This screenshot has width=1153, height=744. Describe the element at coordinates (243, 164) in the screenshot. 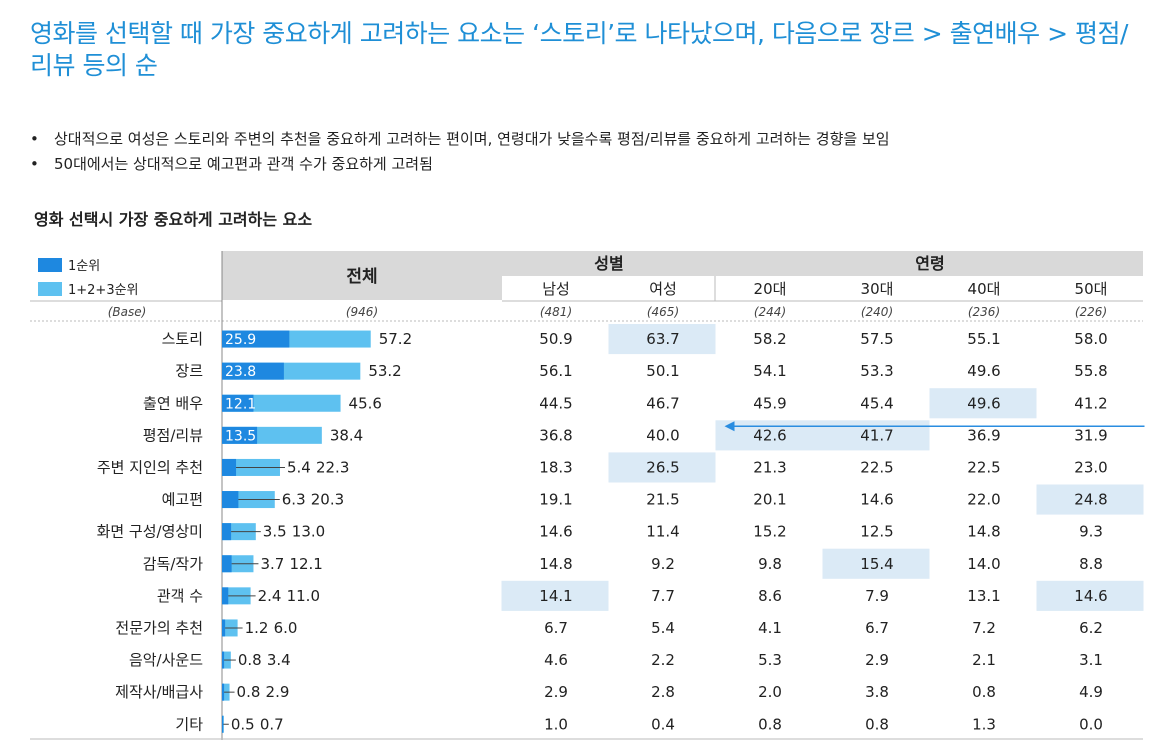

I see `bullet-text: 50대에서는 상대적으로 예고편과 관객 수가 중요하게 고려됨` at that location.